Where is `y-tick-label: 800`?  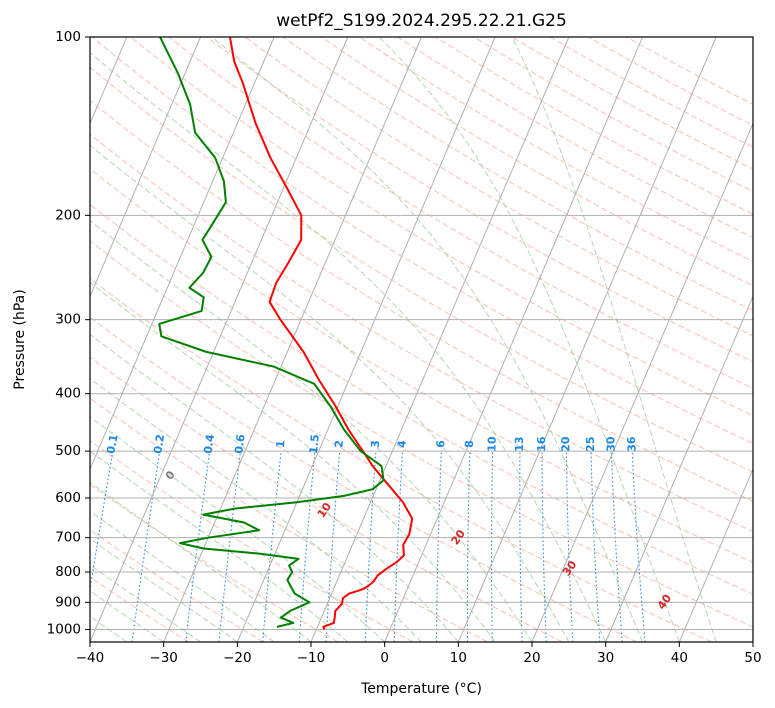
y-tick-label: 800 is located at coordinates (68, 572).